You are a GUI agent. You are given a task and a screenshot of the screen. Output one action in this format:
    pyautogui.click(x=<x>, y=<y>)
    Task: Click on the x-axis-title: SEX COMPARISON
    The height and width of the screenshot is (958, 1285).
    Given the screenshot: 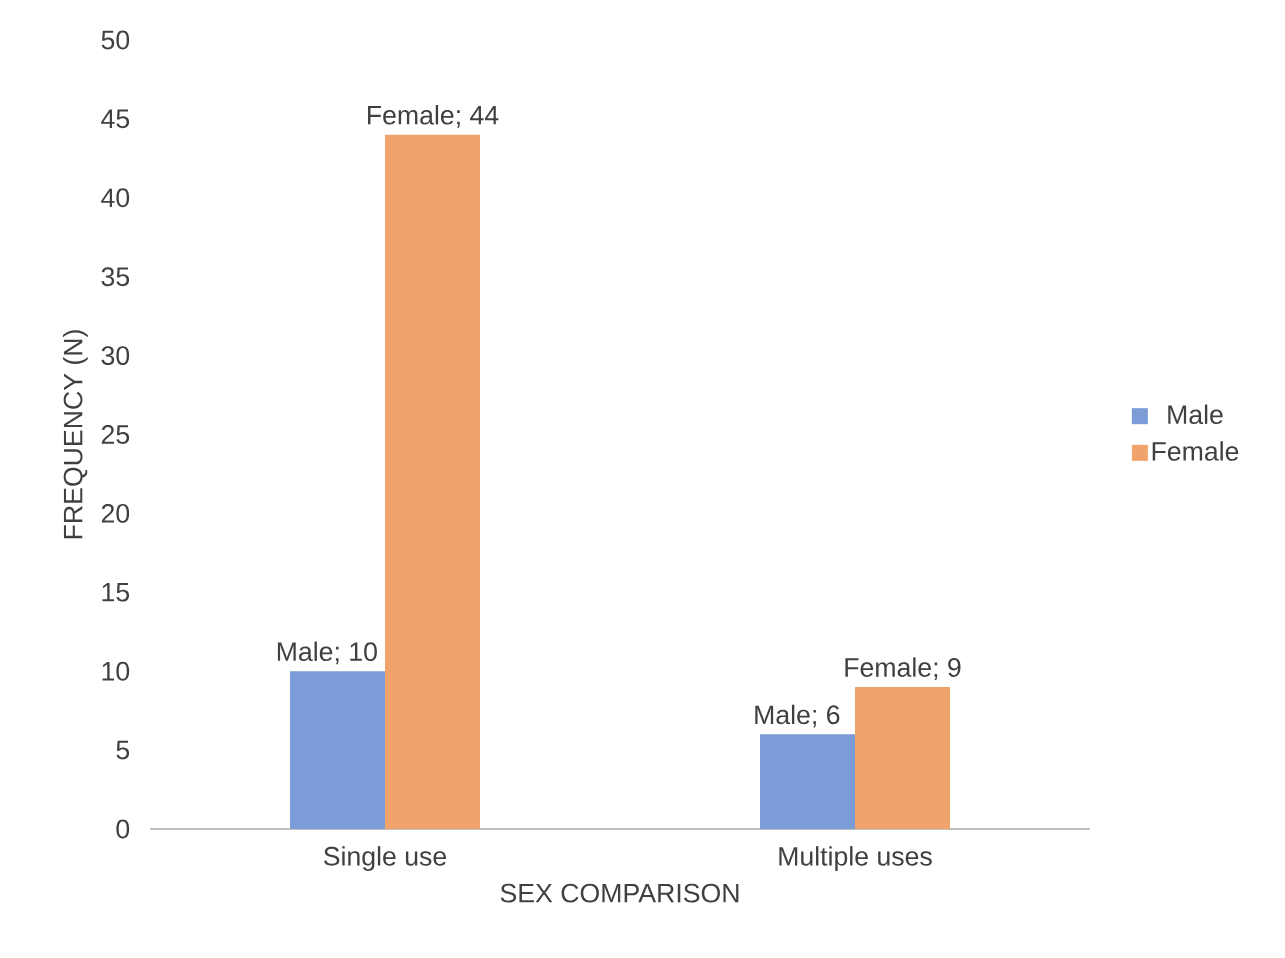 What is the action you would take?
    pyautogui.click(x=619, y=893)
    